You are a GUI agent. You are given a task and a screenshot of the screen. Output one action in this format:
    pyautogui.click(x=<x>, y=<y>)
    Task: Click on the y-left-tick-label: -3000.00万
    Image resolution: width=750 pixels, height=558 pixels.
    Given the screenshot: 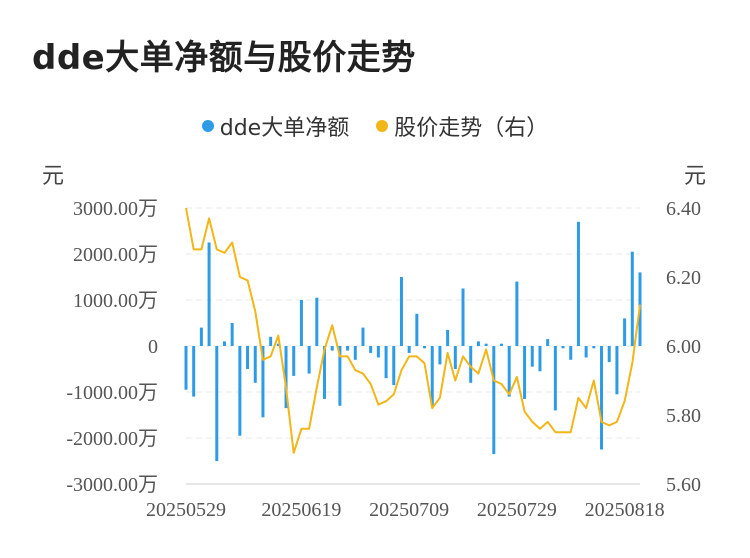 What is the action you would take?
    pyautogui.click(x=112, y=485)
    